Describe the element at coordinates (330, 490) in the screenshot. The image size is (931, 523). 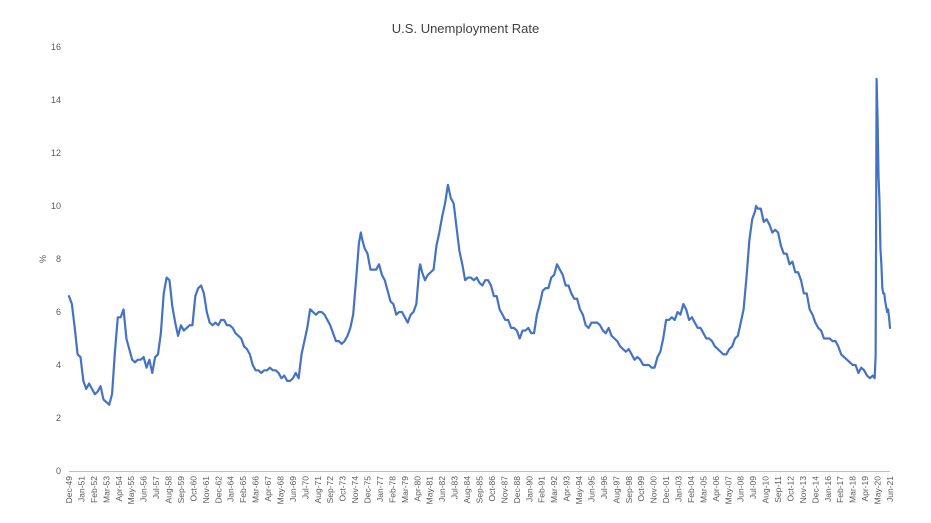
I see `x-tick-label: Sep-72` at that location.